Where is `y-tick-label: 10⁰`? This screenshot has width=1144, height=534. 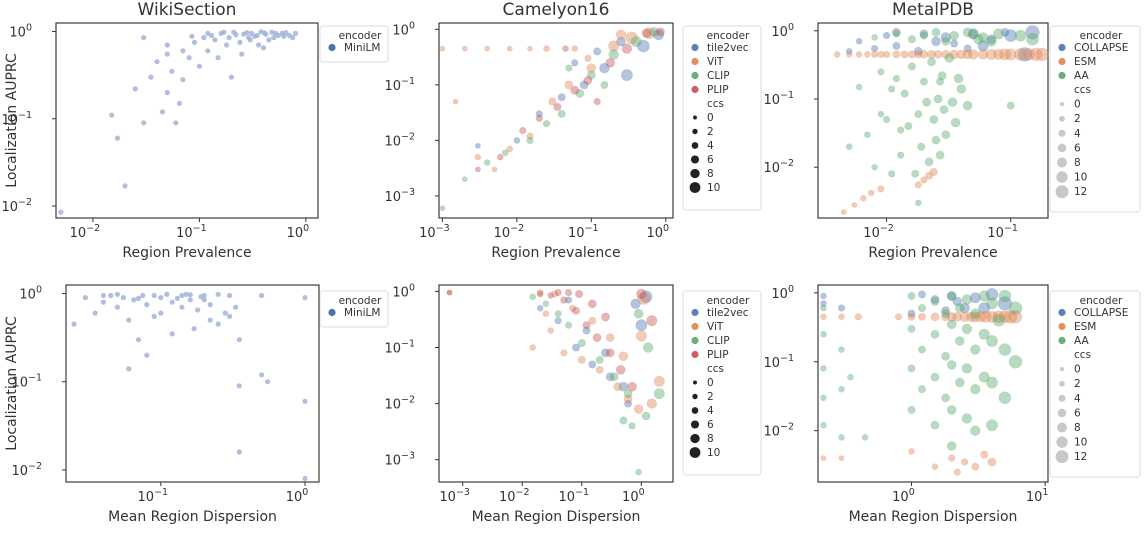 y-tick-label: 10⁰ is located at coordinates (403, 29).